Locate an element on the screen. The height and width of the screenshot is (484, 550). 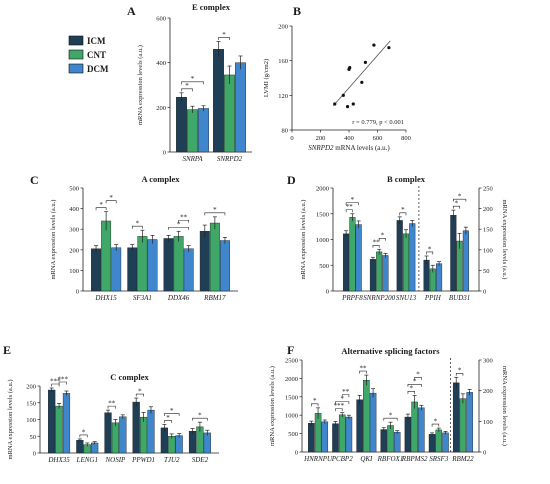
bar-sf3a1-dcm is located at coordinates (152, 265).